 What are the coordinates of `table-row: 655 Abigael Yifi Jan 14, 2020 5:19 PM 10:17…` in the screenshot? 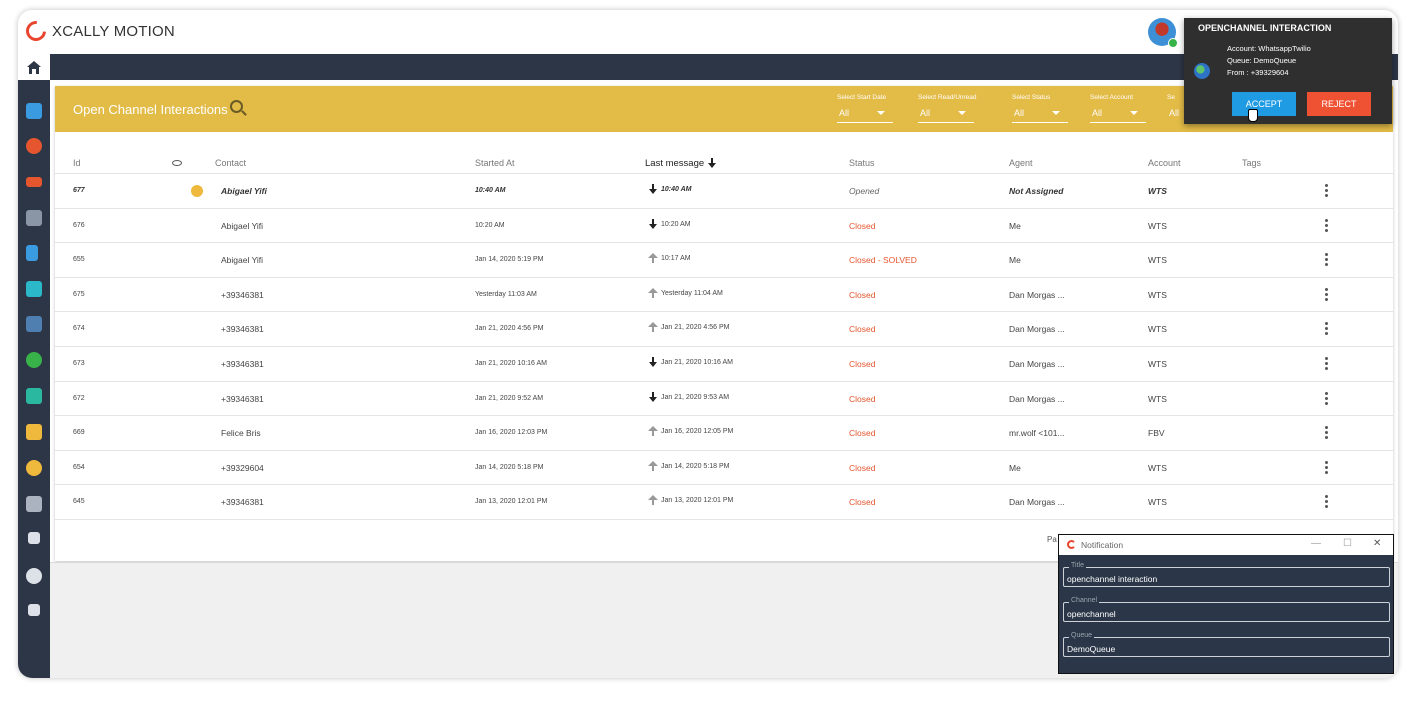 It's located at (724, 259).